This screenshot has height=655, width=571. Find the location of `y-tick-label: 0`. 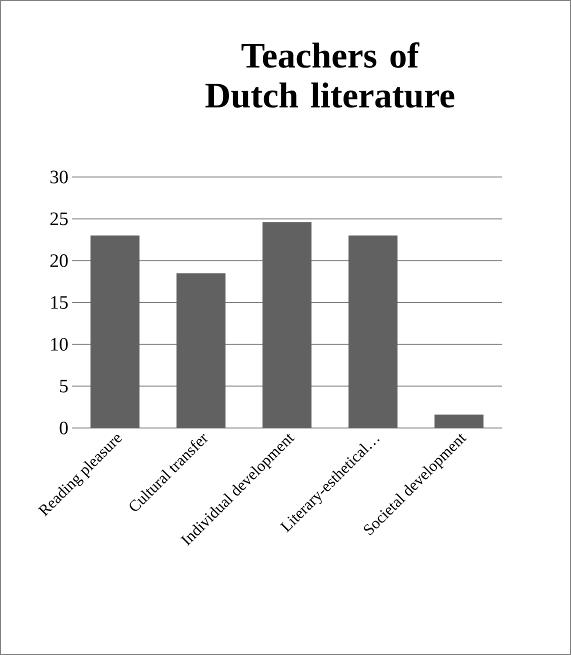

y-tick-label: 0 is located at coordinates (64, 428).